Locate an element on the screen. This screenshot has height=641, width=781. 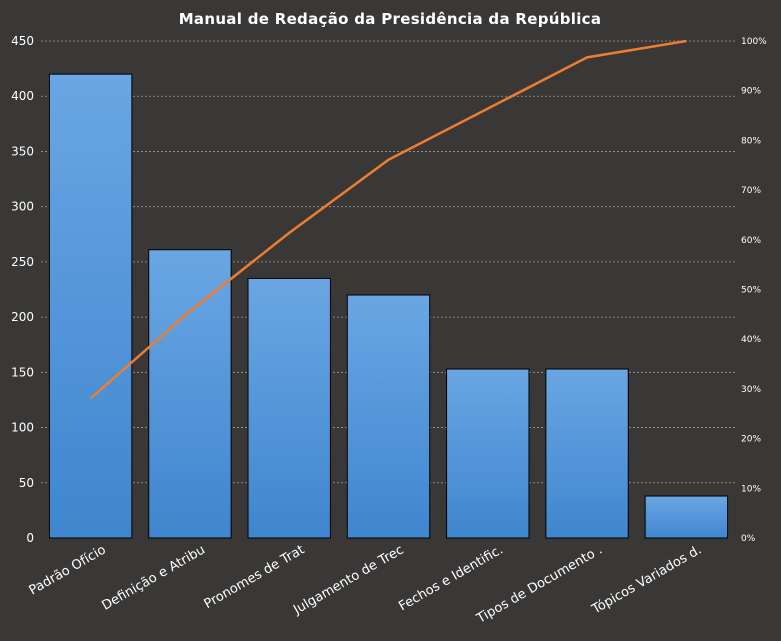
category-label: Fechos e Identific. is located at coordinates (450, 578).